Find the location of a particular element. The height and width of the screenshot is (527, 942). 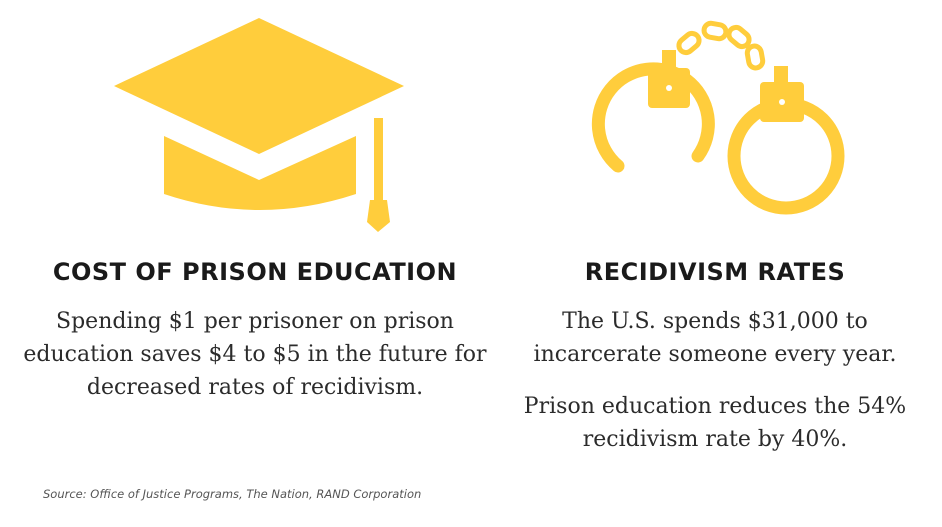

recidivism-rates-heading: RECIDIVISM RATES is located at coordinates (715, 272).